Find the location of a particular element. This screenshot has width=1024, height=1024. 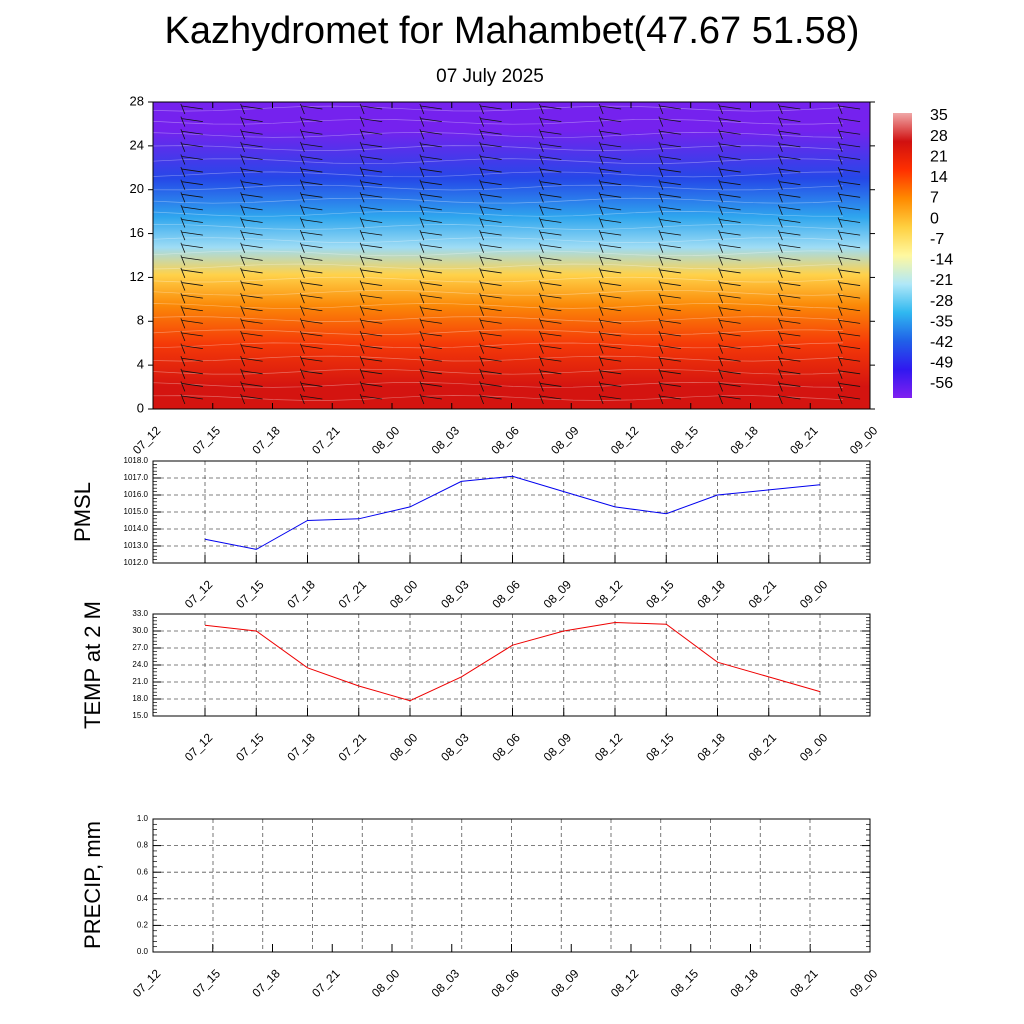

x-tick-label: 08_06 is located at coordinates (506, 594).